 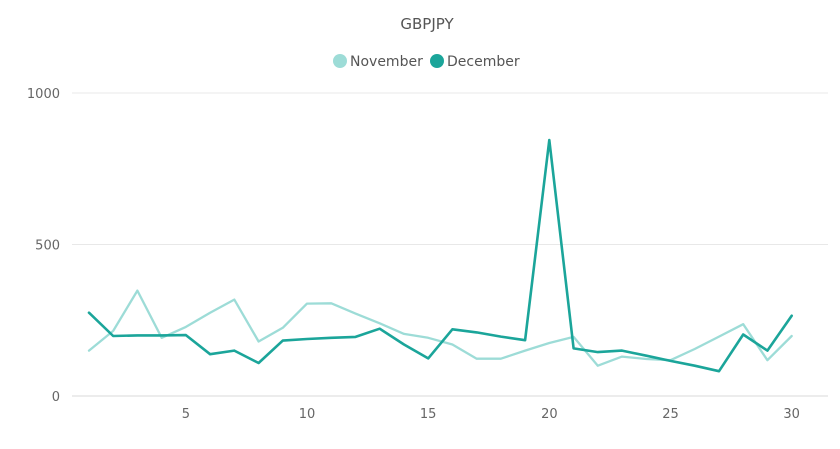 I want to click on legend-item-december: December, so click(x=475, y=62).